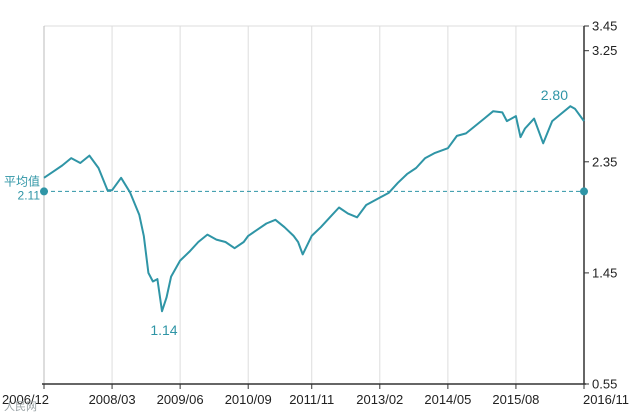 The height and width of the screenshot is (420, 633). I want to click on x-tick-label: 2006/12, so click(25, 399).